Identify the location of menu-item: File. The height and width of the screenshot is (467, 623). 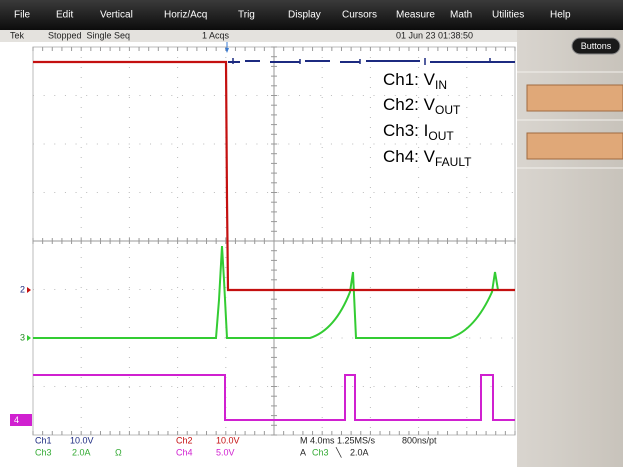
(22, 15).